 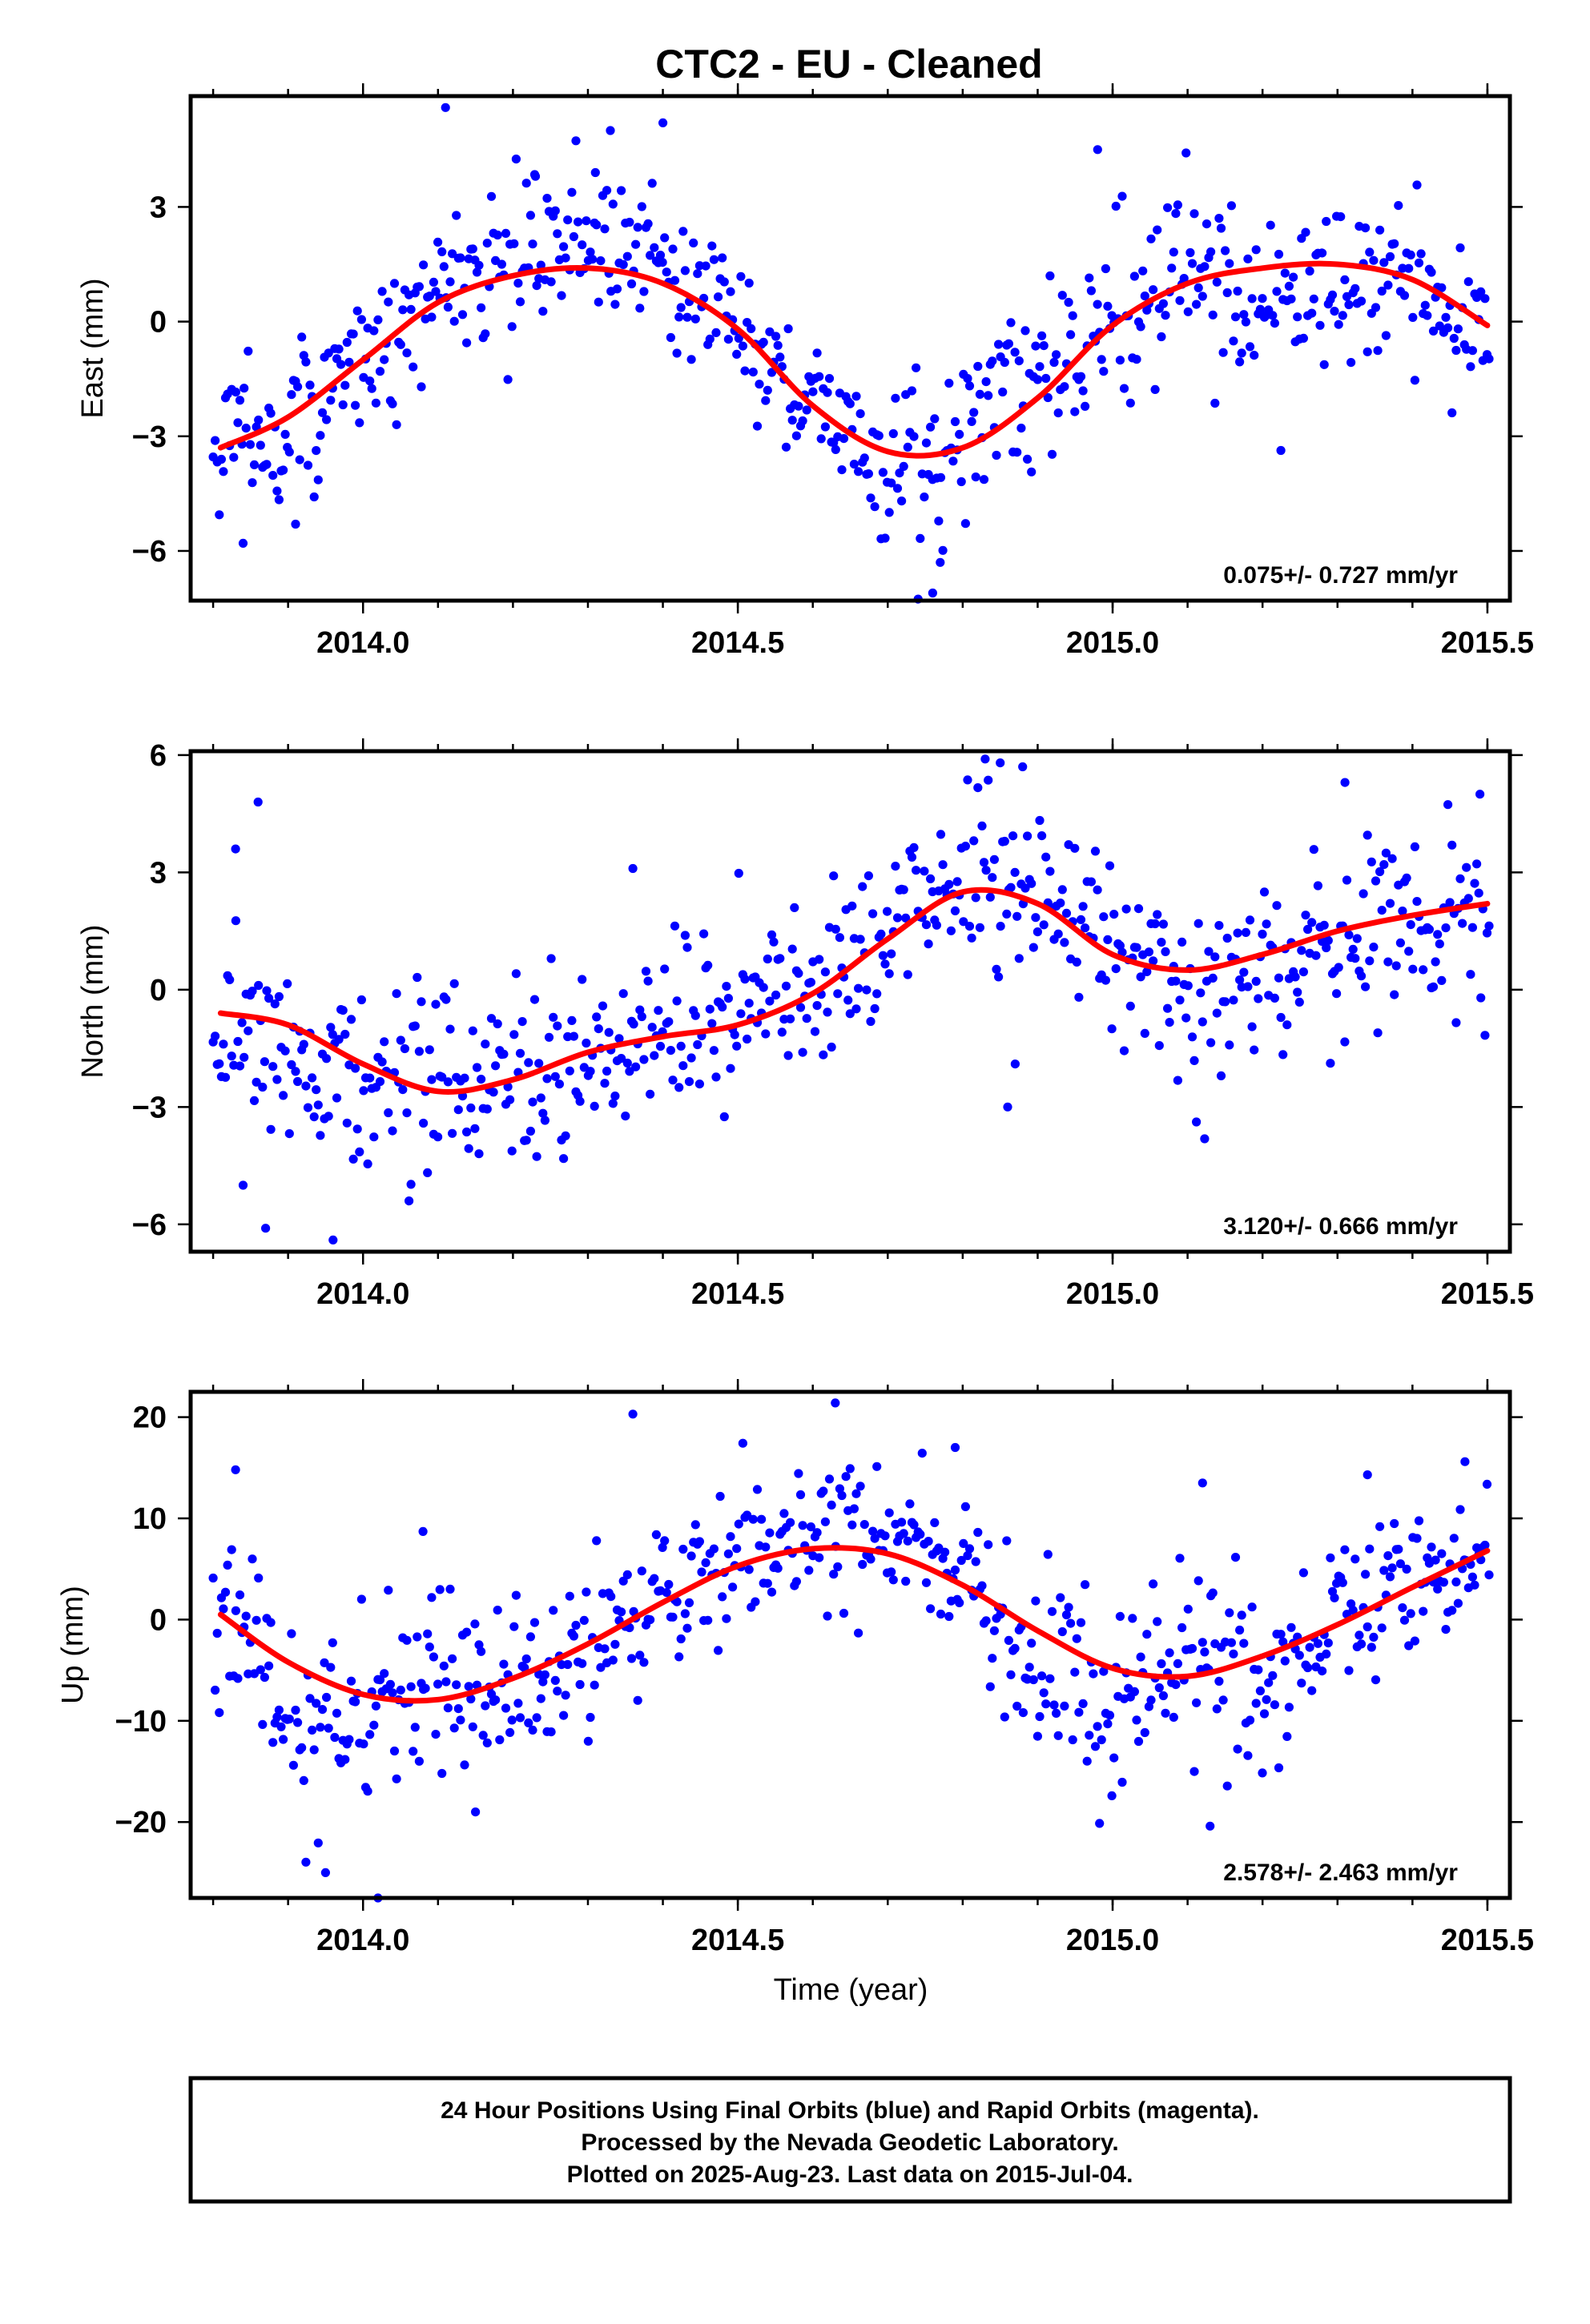 I want to click on x-tick-label: 2015.5, so click(x=1487, y=1940).